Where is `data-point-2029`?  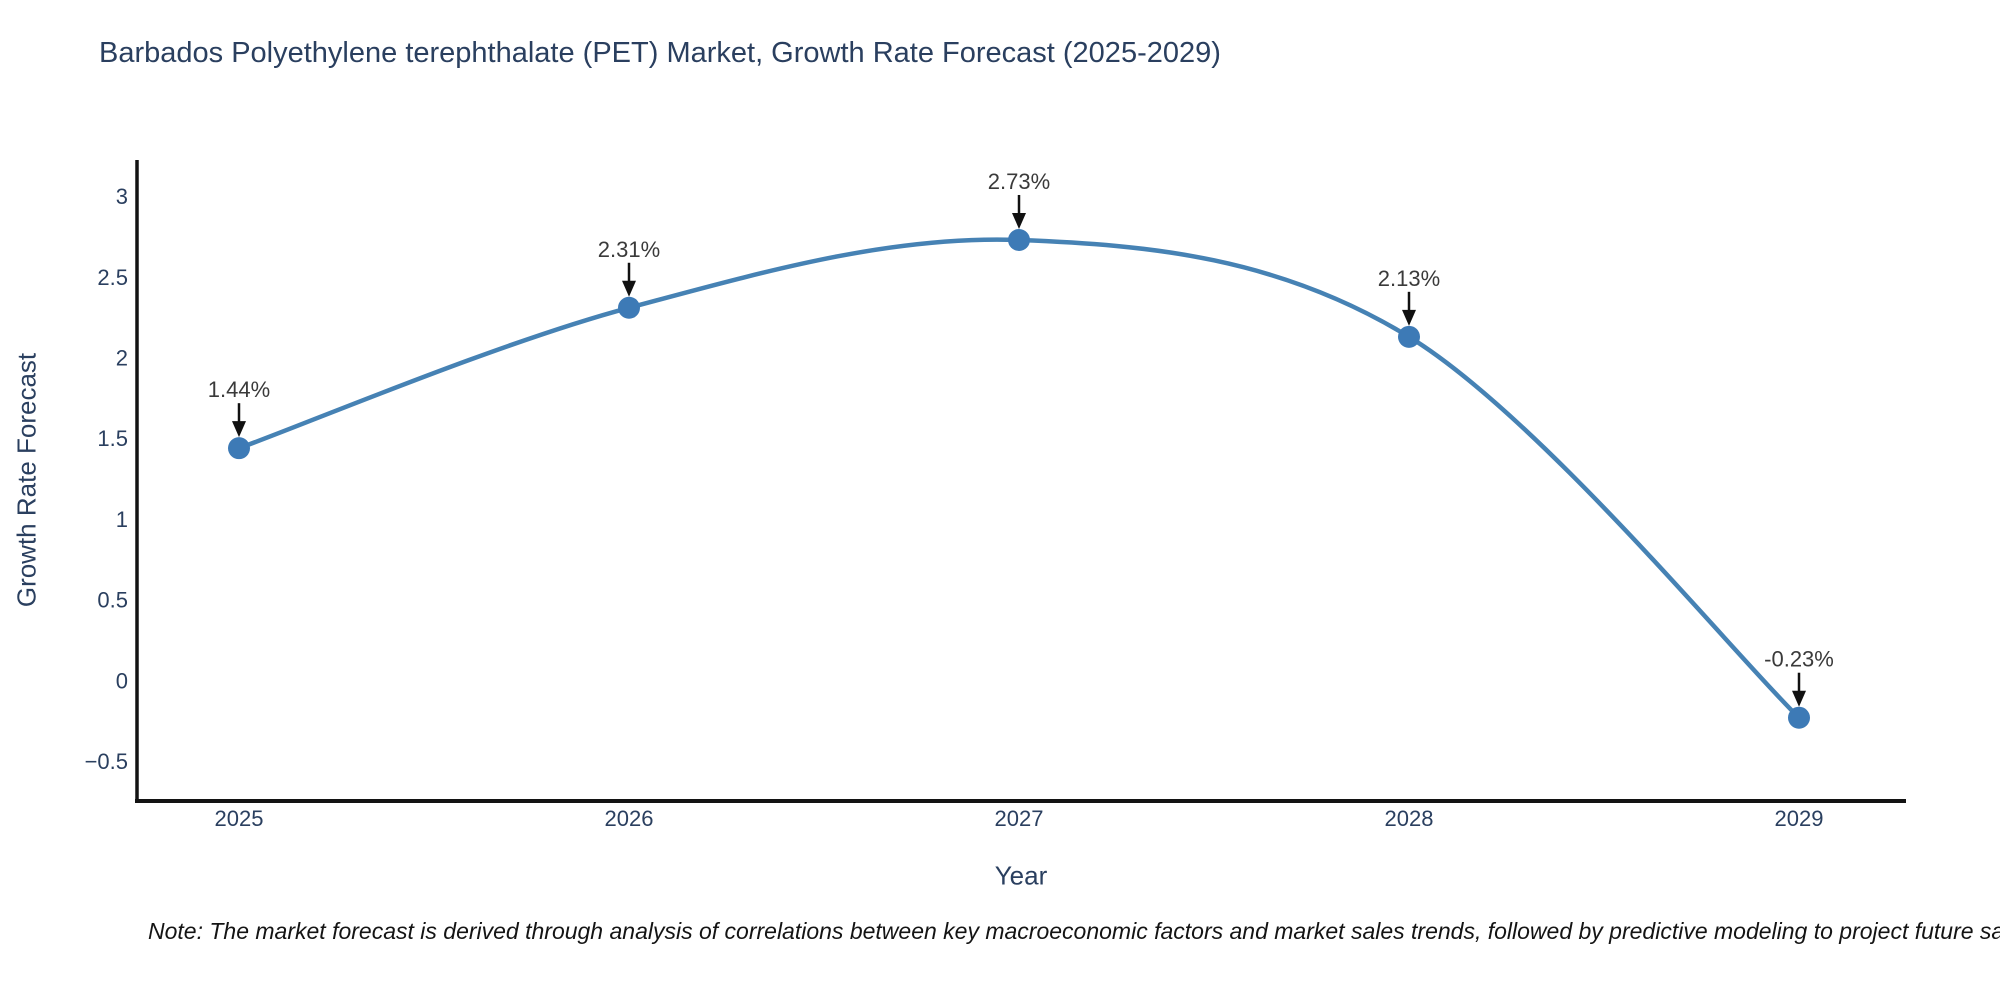 data-point-2029 is located at coordinates (1799, 717).